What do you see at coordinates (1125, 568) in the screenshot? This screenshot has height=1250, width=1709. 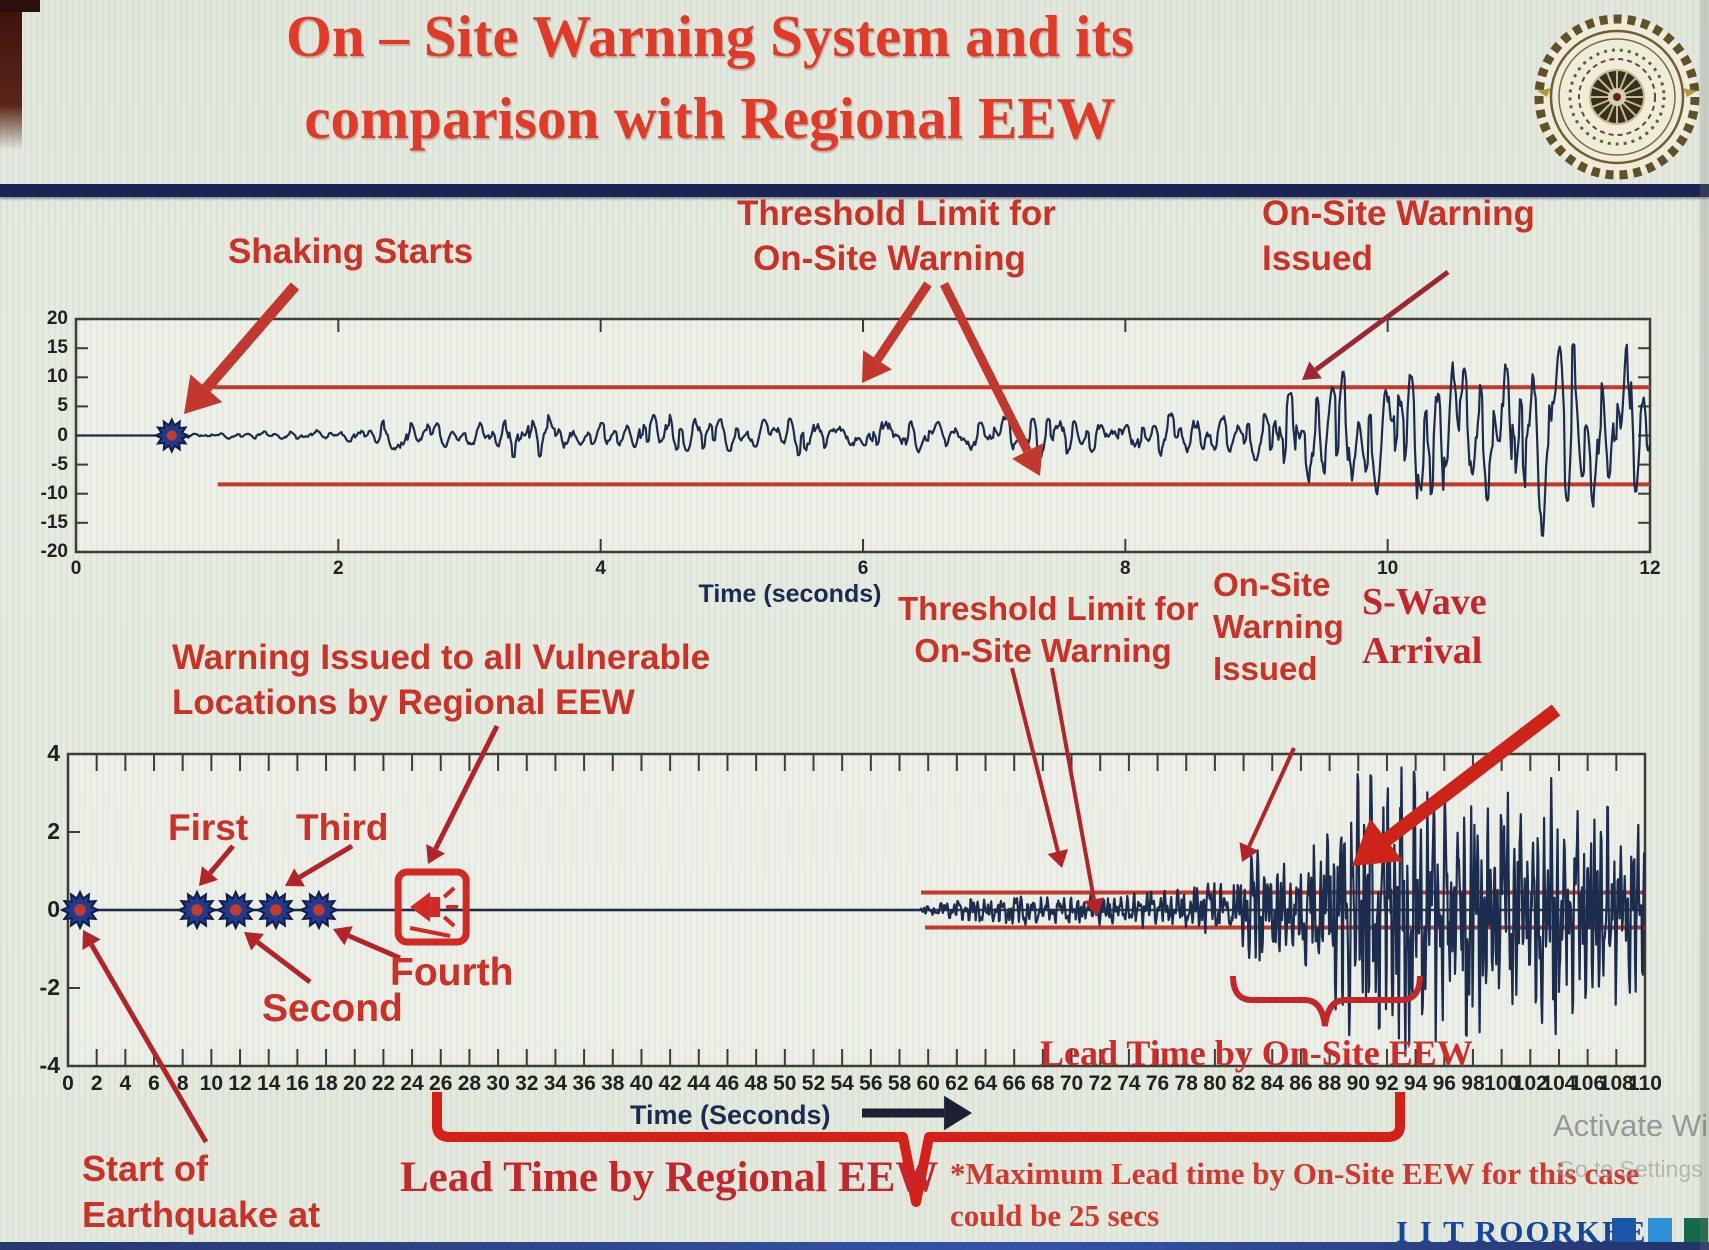 I see `top-chart-x-tick-label: 8` at bounding box center [1125, 568].